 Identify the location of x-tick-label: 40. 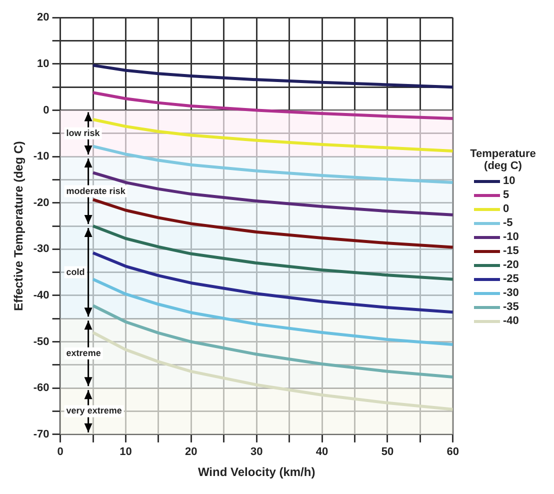
(322, 452).